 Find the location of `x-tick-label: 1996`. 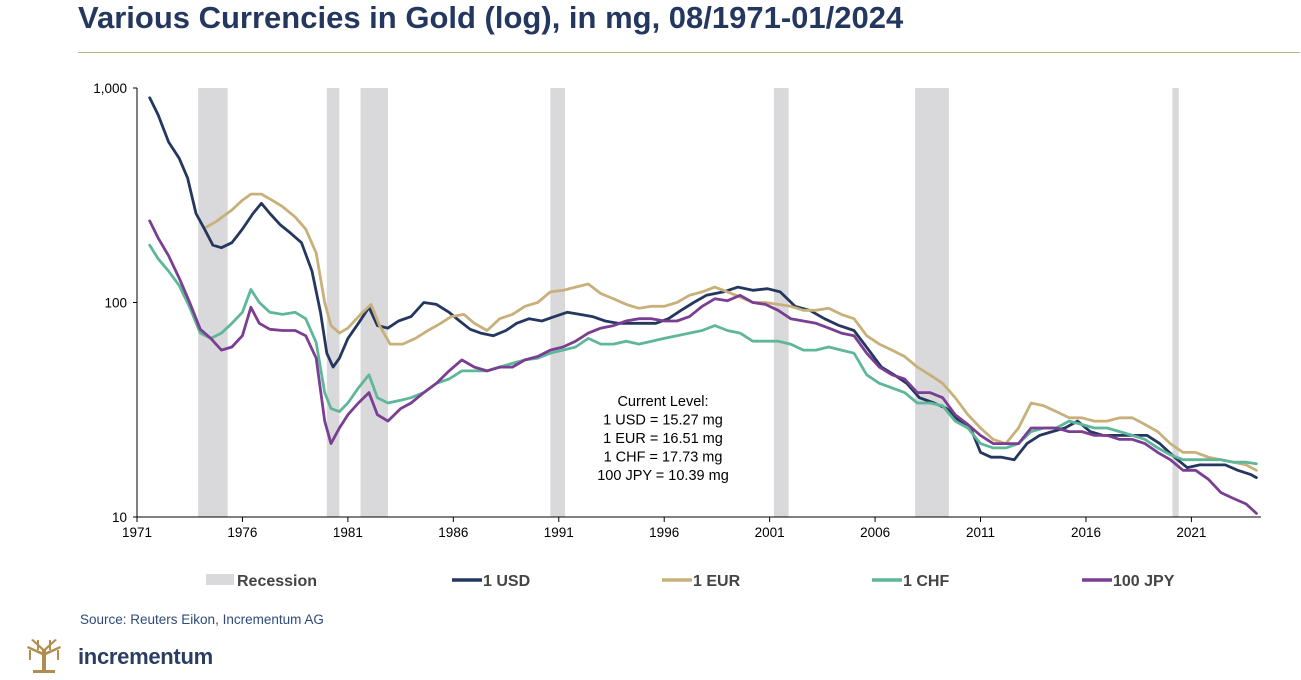

x-tick-label: 1996 is located at coordinates (664, 532).